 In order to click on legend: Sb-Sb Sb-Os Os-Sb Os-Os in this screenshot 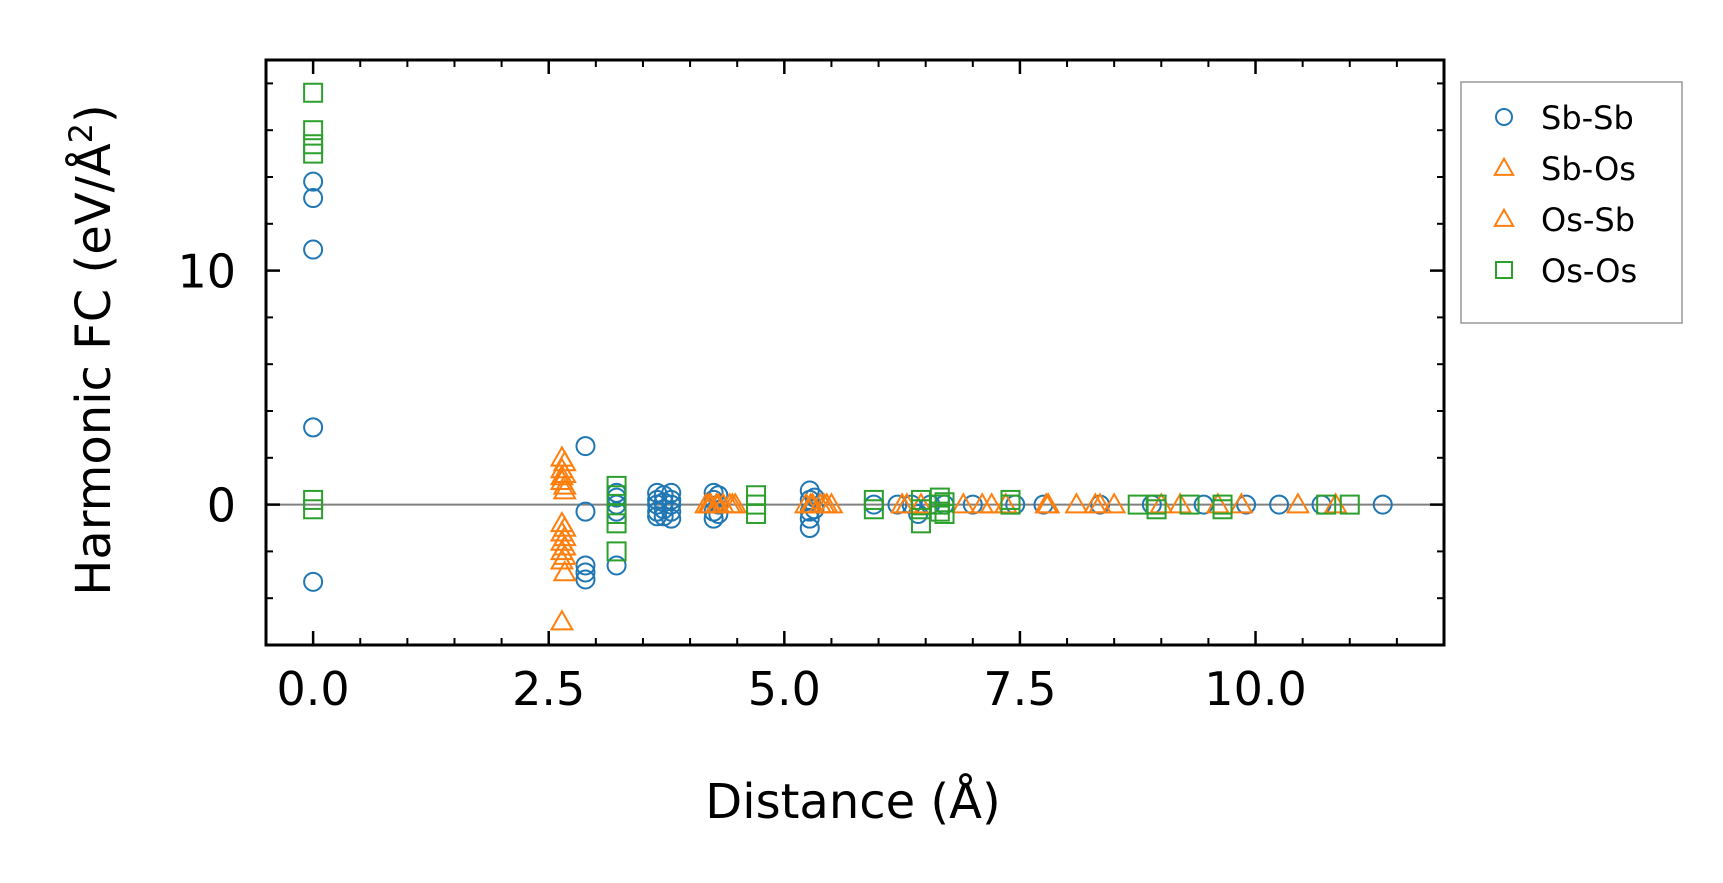, I will do `click(1571, 202)`.